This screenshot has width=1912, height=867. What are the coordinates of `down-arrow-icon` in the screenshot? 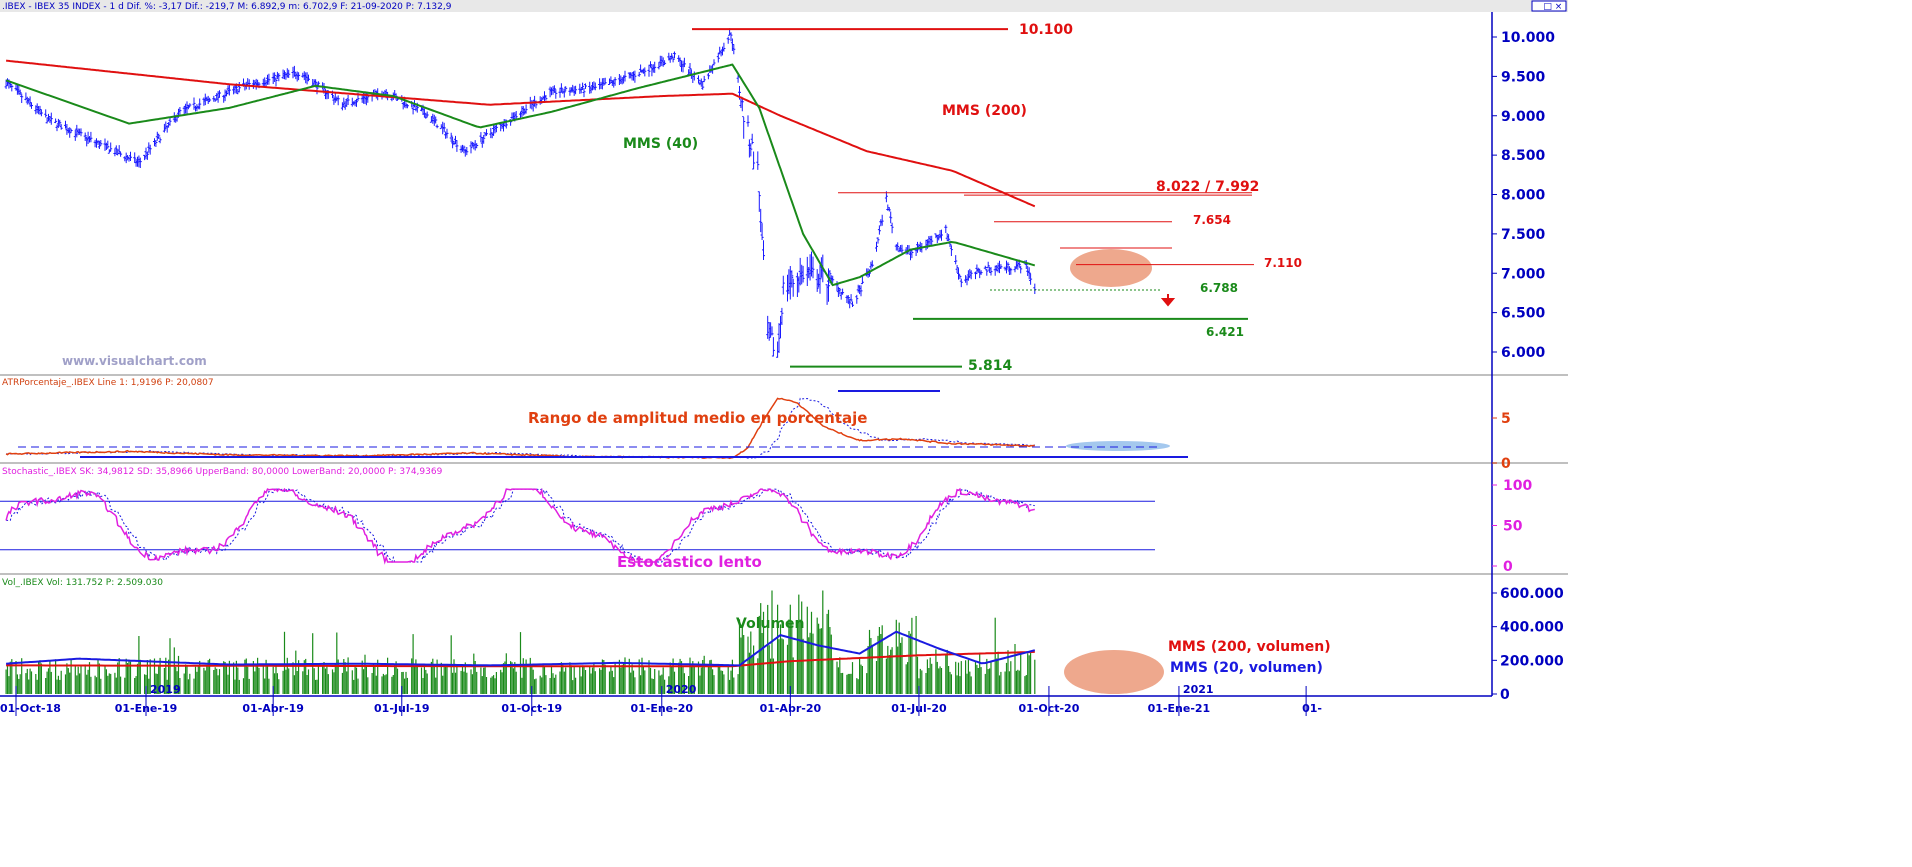 It's located at (1168, 300).